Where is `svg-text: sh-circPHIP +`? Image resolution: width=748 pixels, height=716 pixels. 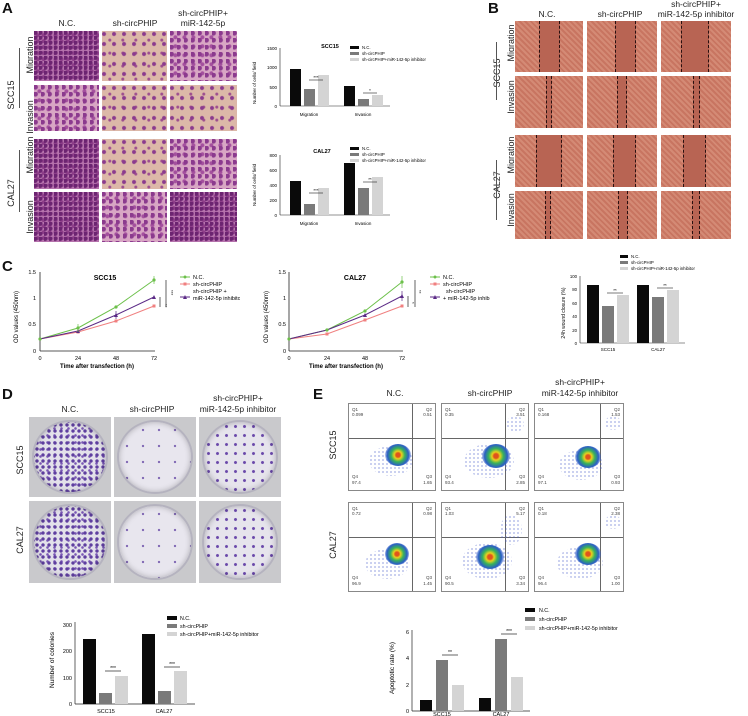
svg-text: sh-circPHIP + is located at coordinates (210, 292).